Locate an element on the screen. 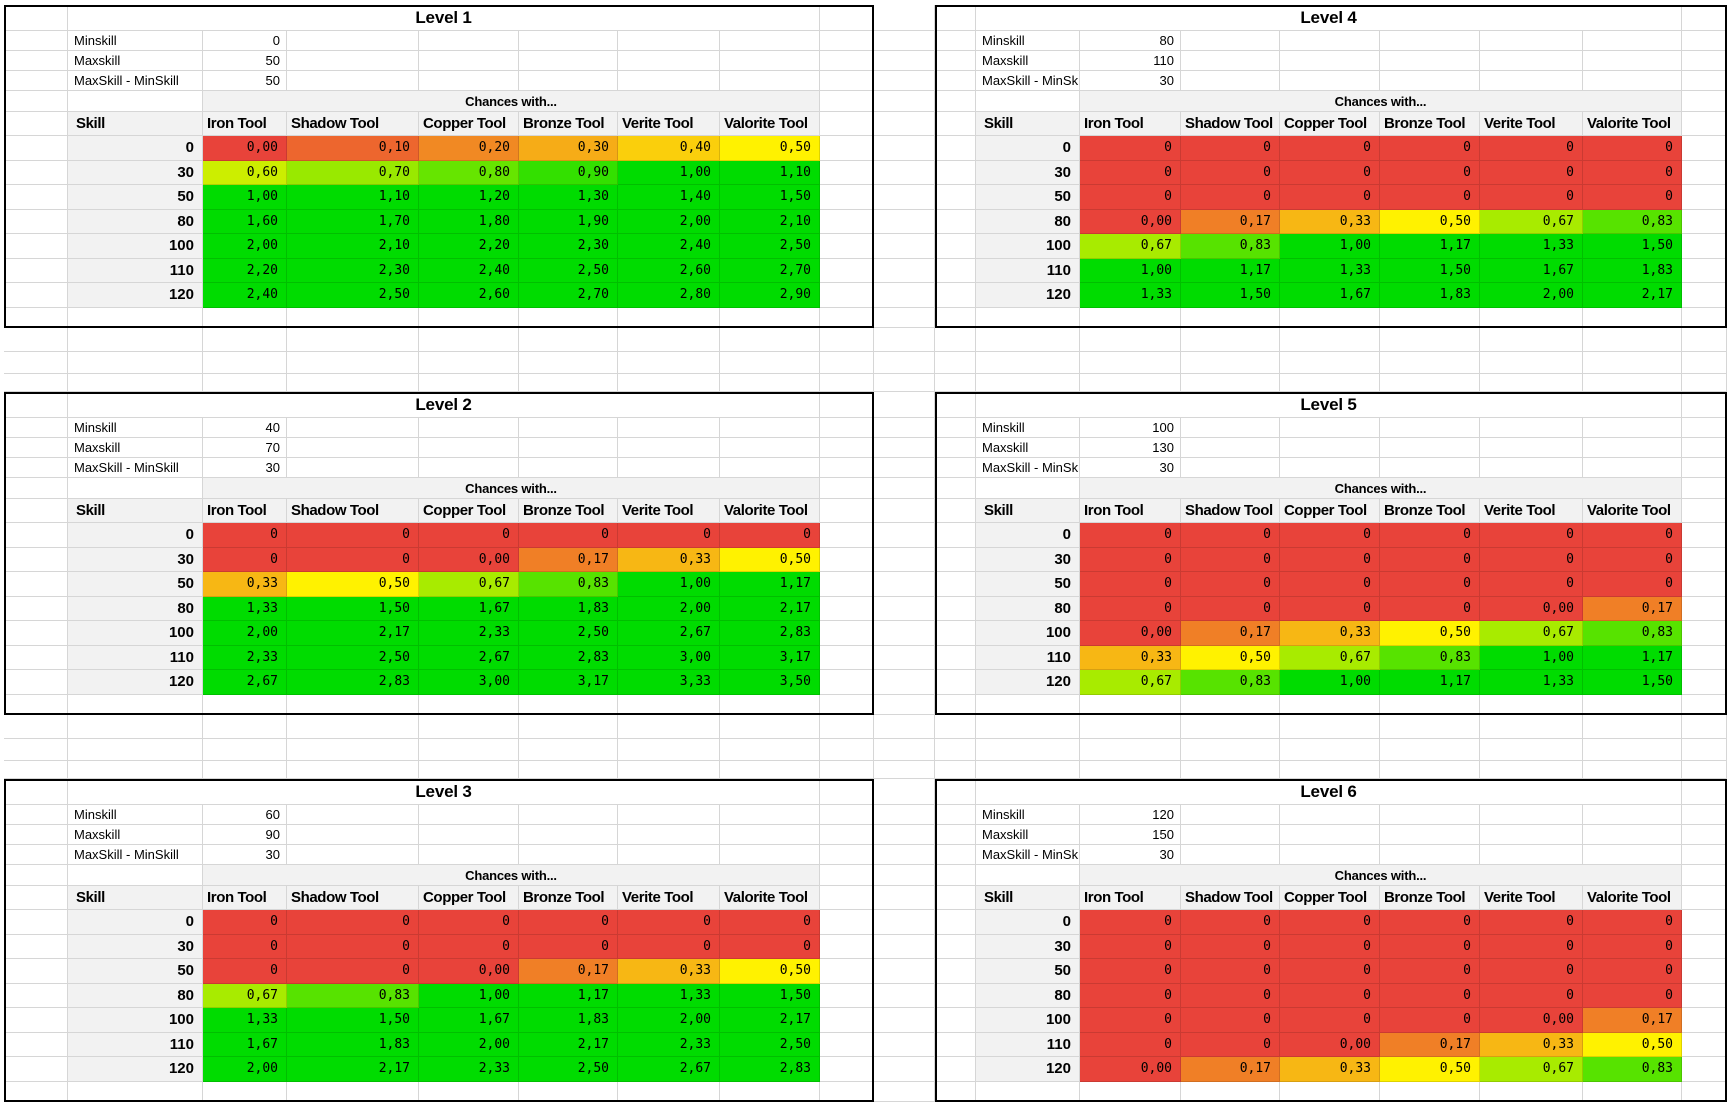 The image size is (1733, 1108). chance-value-cell: 3,17 is located at coordinates (568, 682).